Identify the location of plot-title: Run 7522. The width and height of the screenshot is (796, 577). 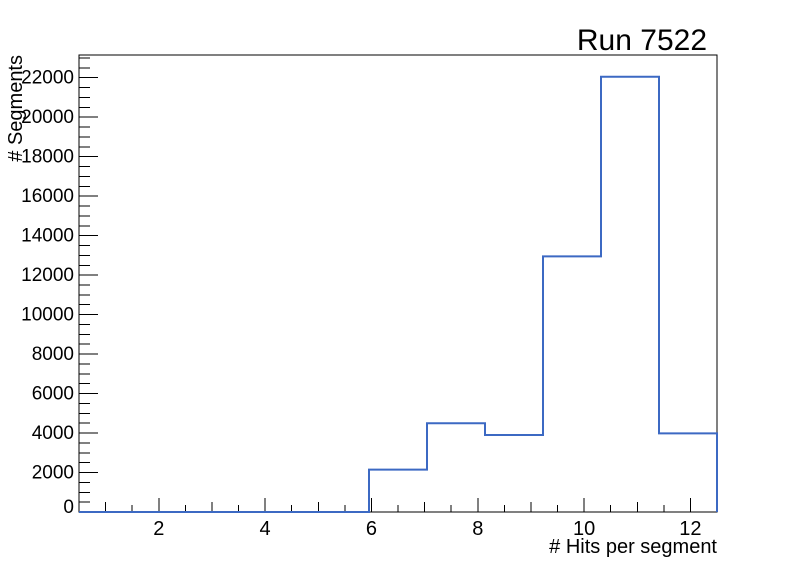
(642, 40).